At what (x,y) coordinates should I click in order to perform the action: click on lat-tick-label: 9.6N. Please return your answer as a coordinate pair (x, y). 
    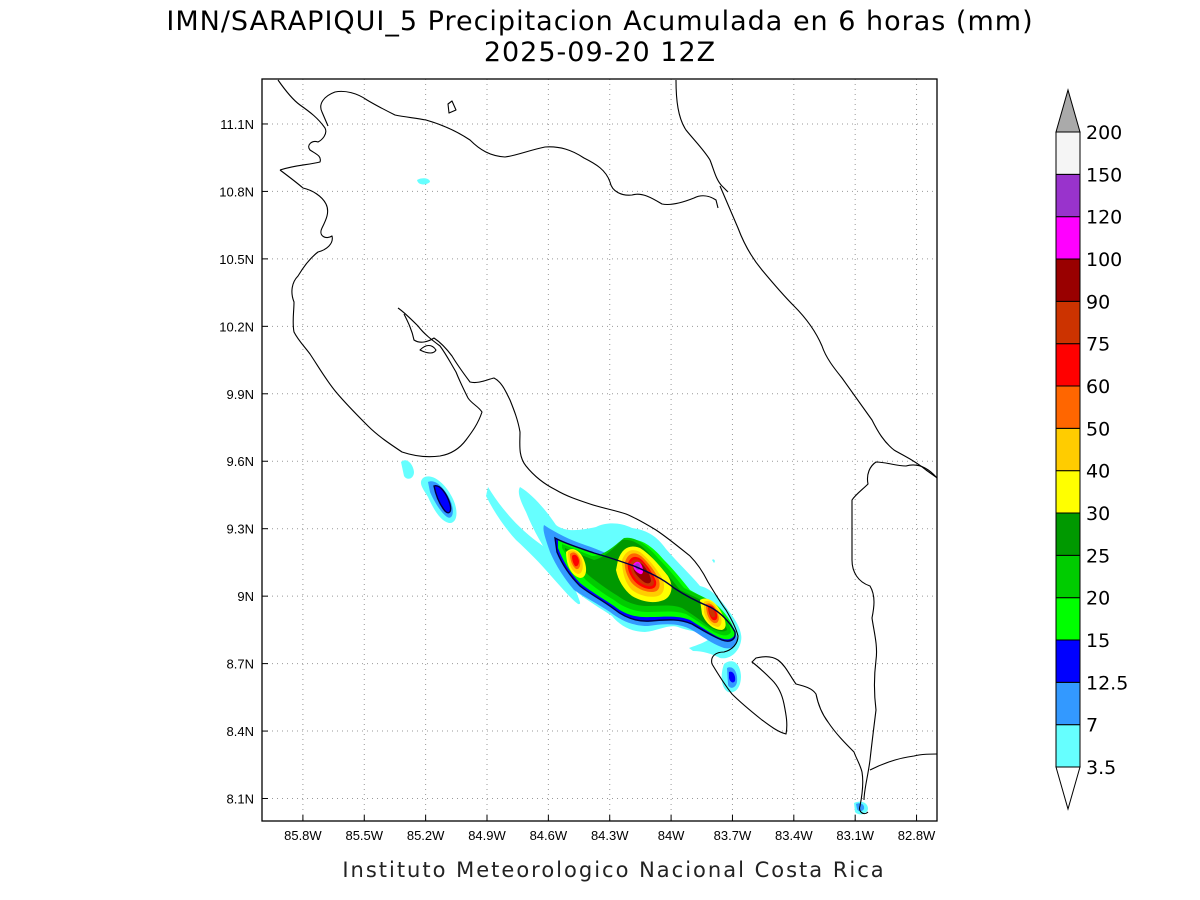
    Looking at the image, I should click on (240, 461).